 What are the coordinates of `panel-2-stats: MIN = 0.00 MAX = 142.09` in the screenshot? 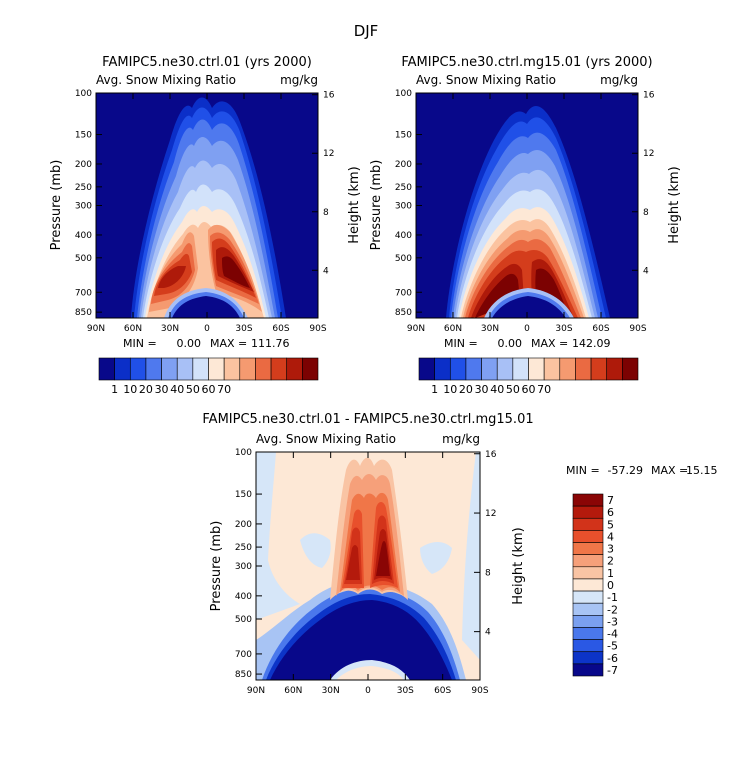 It's located at (527, 343).